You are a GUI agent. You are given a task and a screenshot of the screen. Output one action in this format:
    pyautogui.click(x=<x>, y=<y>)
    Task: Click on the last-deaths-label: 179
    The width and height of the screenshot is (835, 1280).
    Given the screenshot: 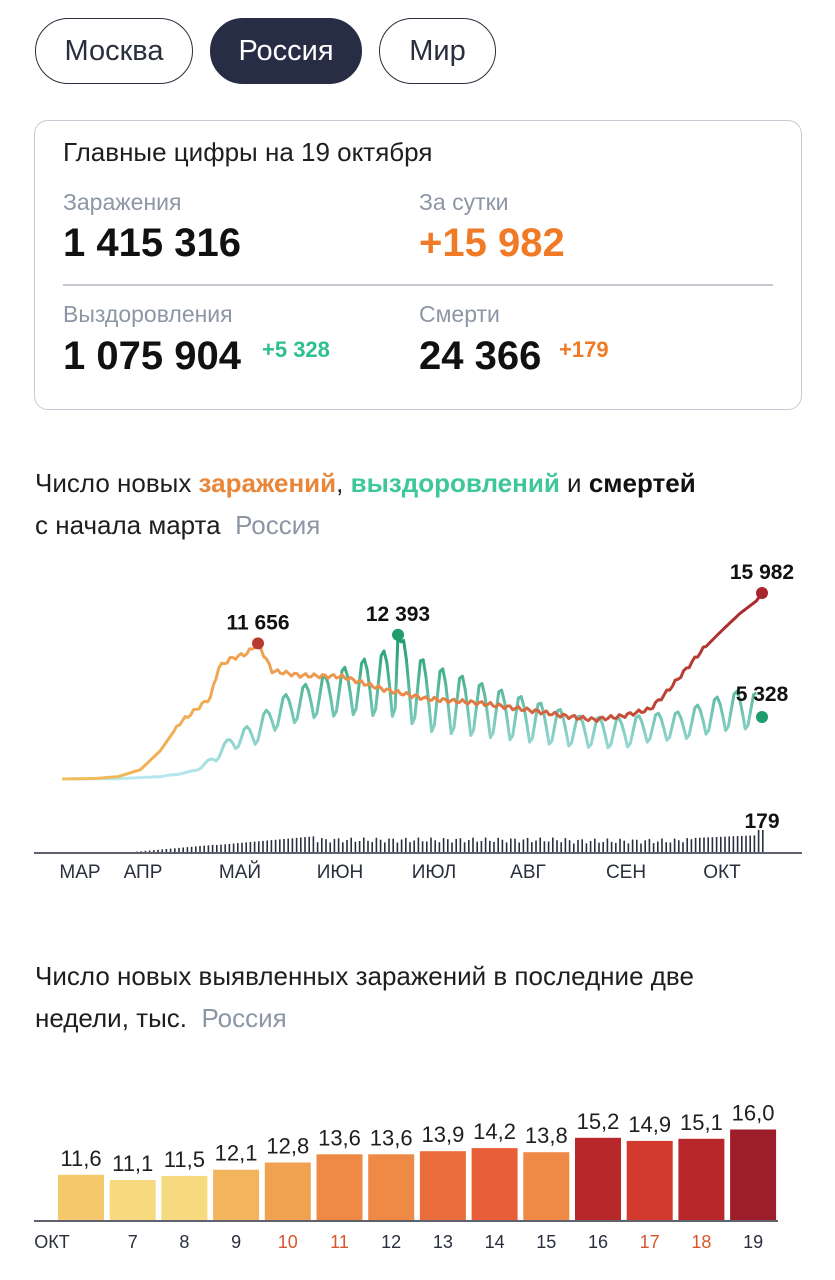 What is the action you would take?
    pyautogui.click(x=761, y=821)
    